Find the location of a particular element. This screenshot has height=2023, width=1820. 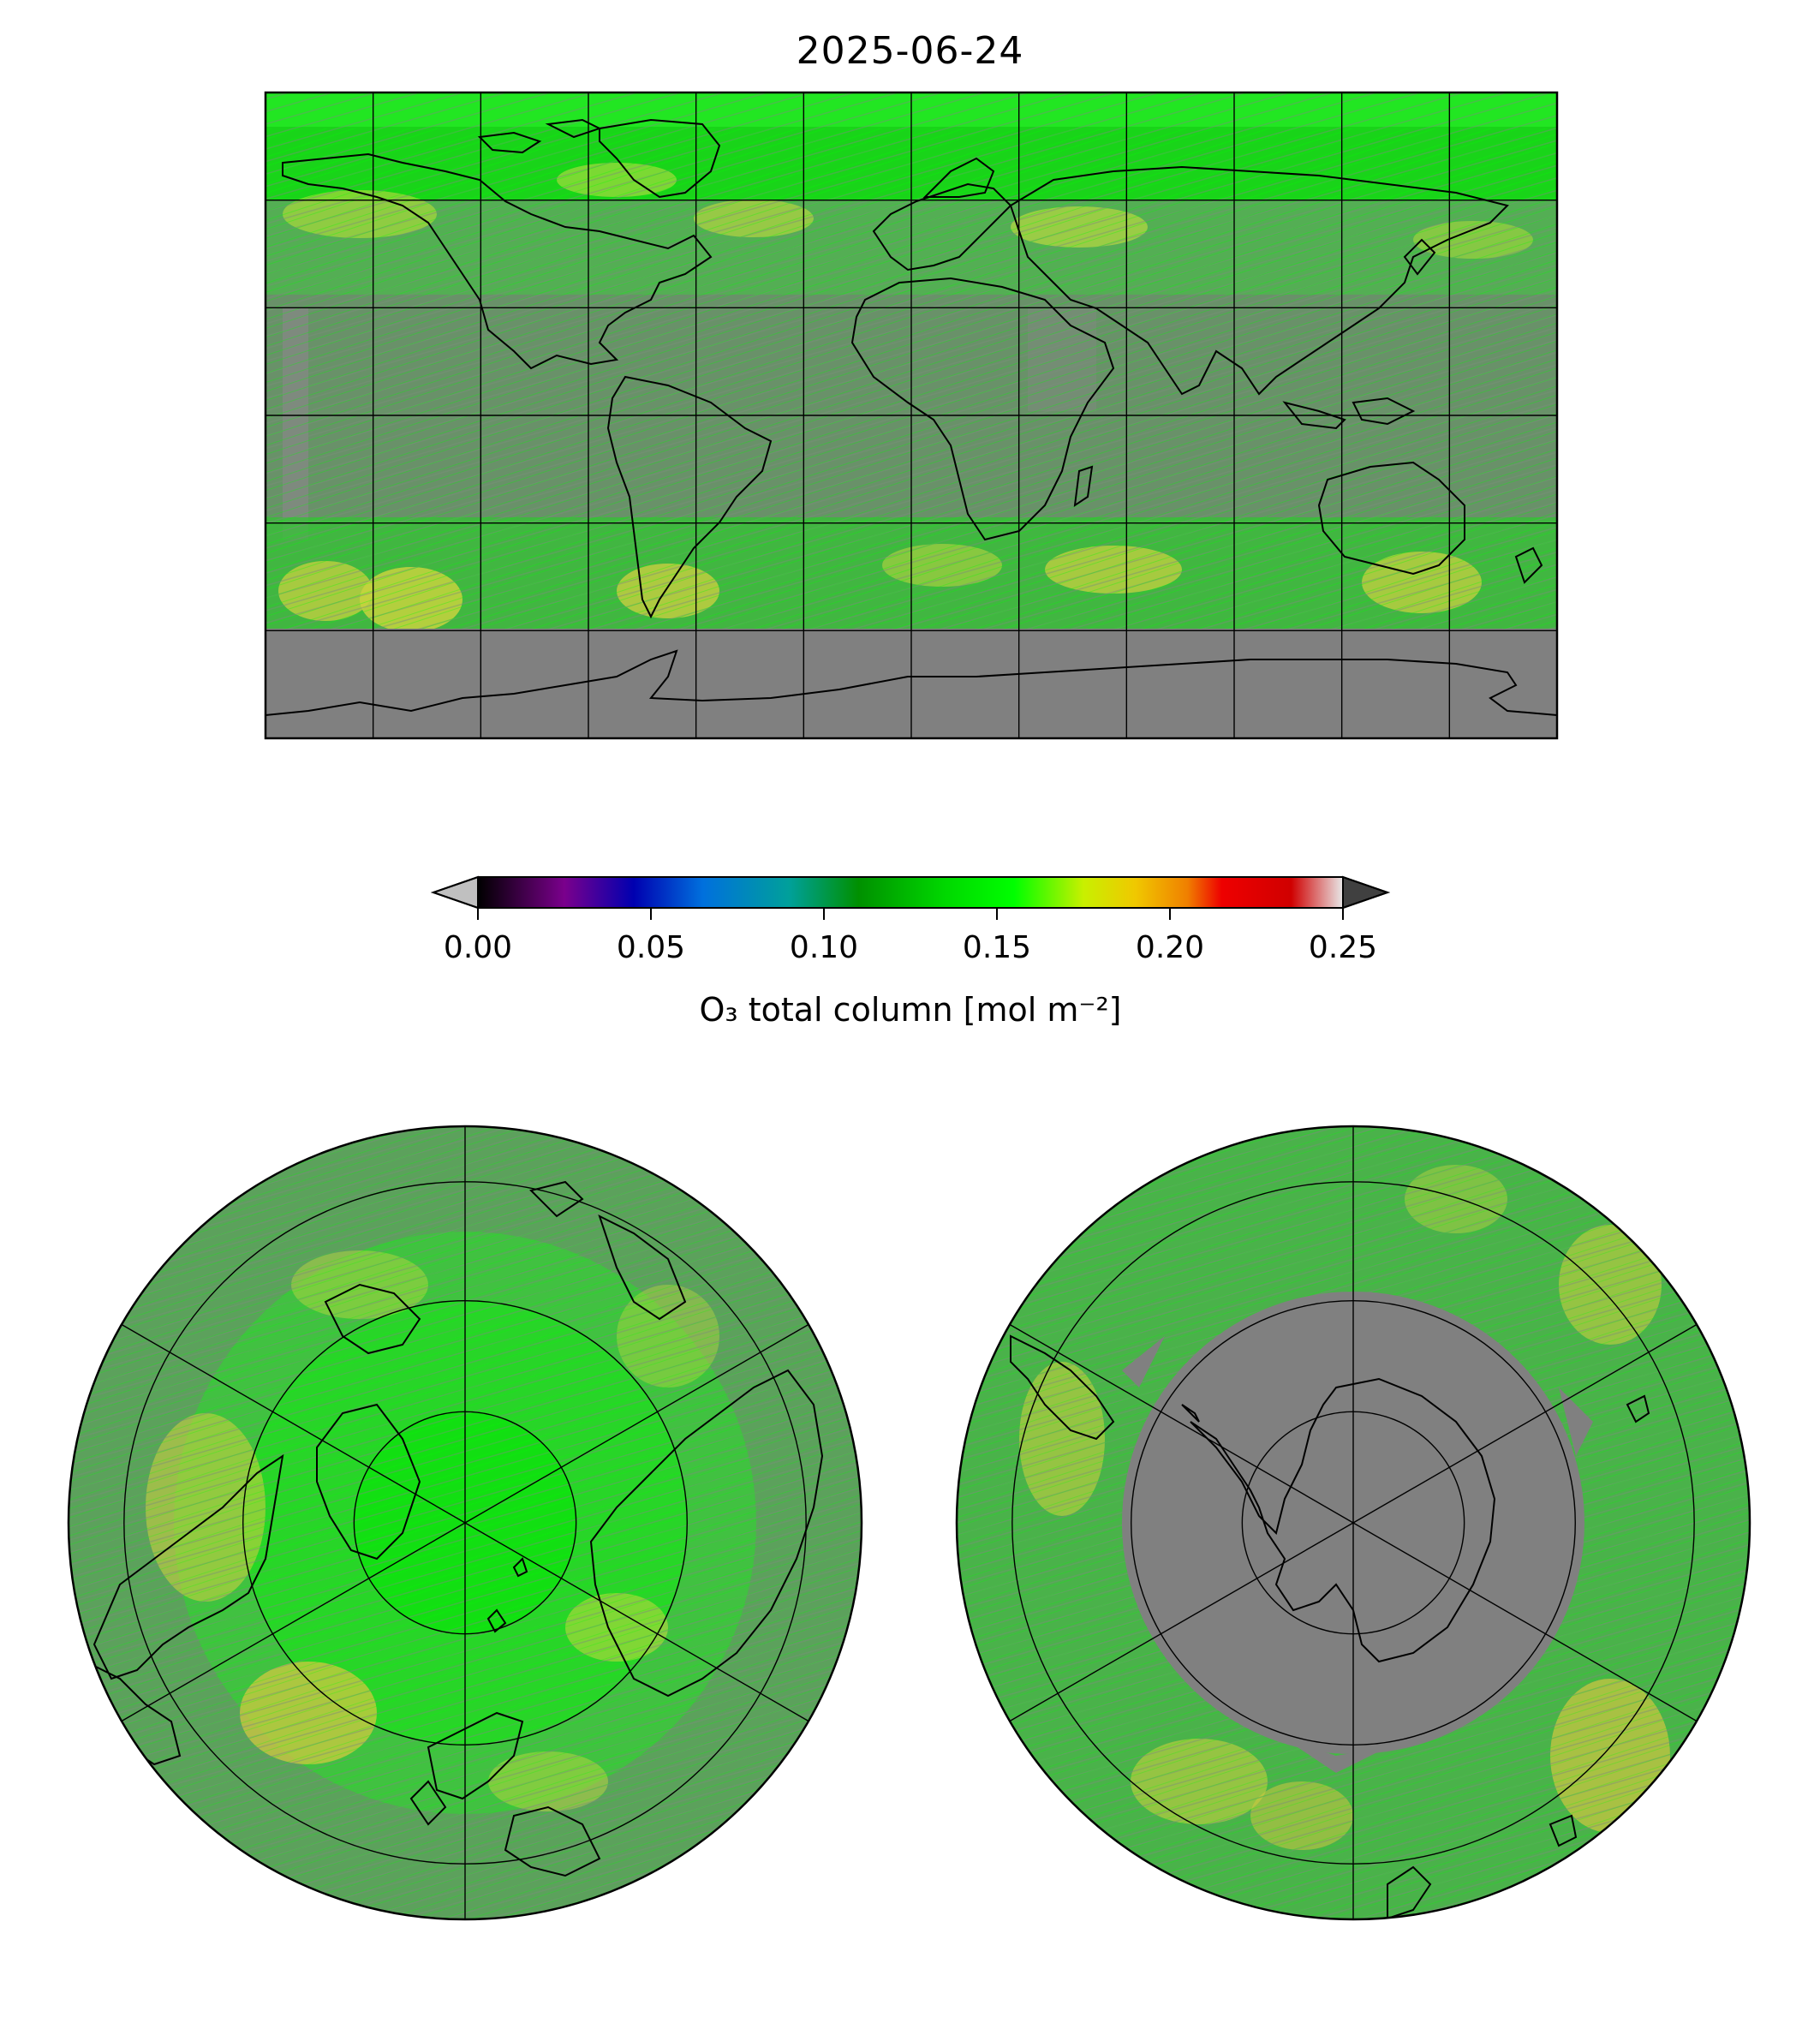

colorbar-tick-label: 0.20 is located at coordinates (1170, 947).